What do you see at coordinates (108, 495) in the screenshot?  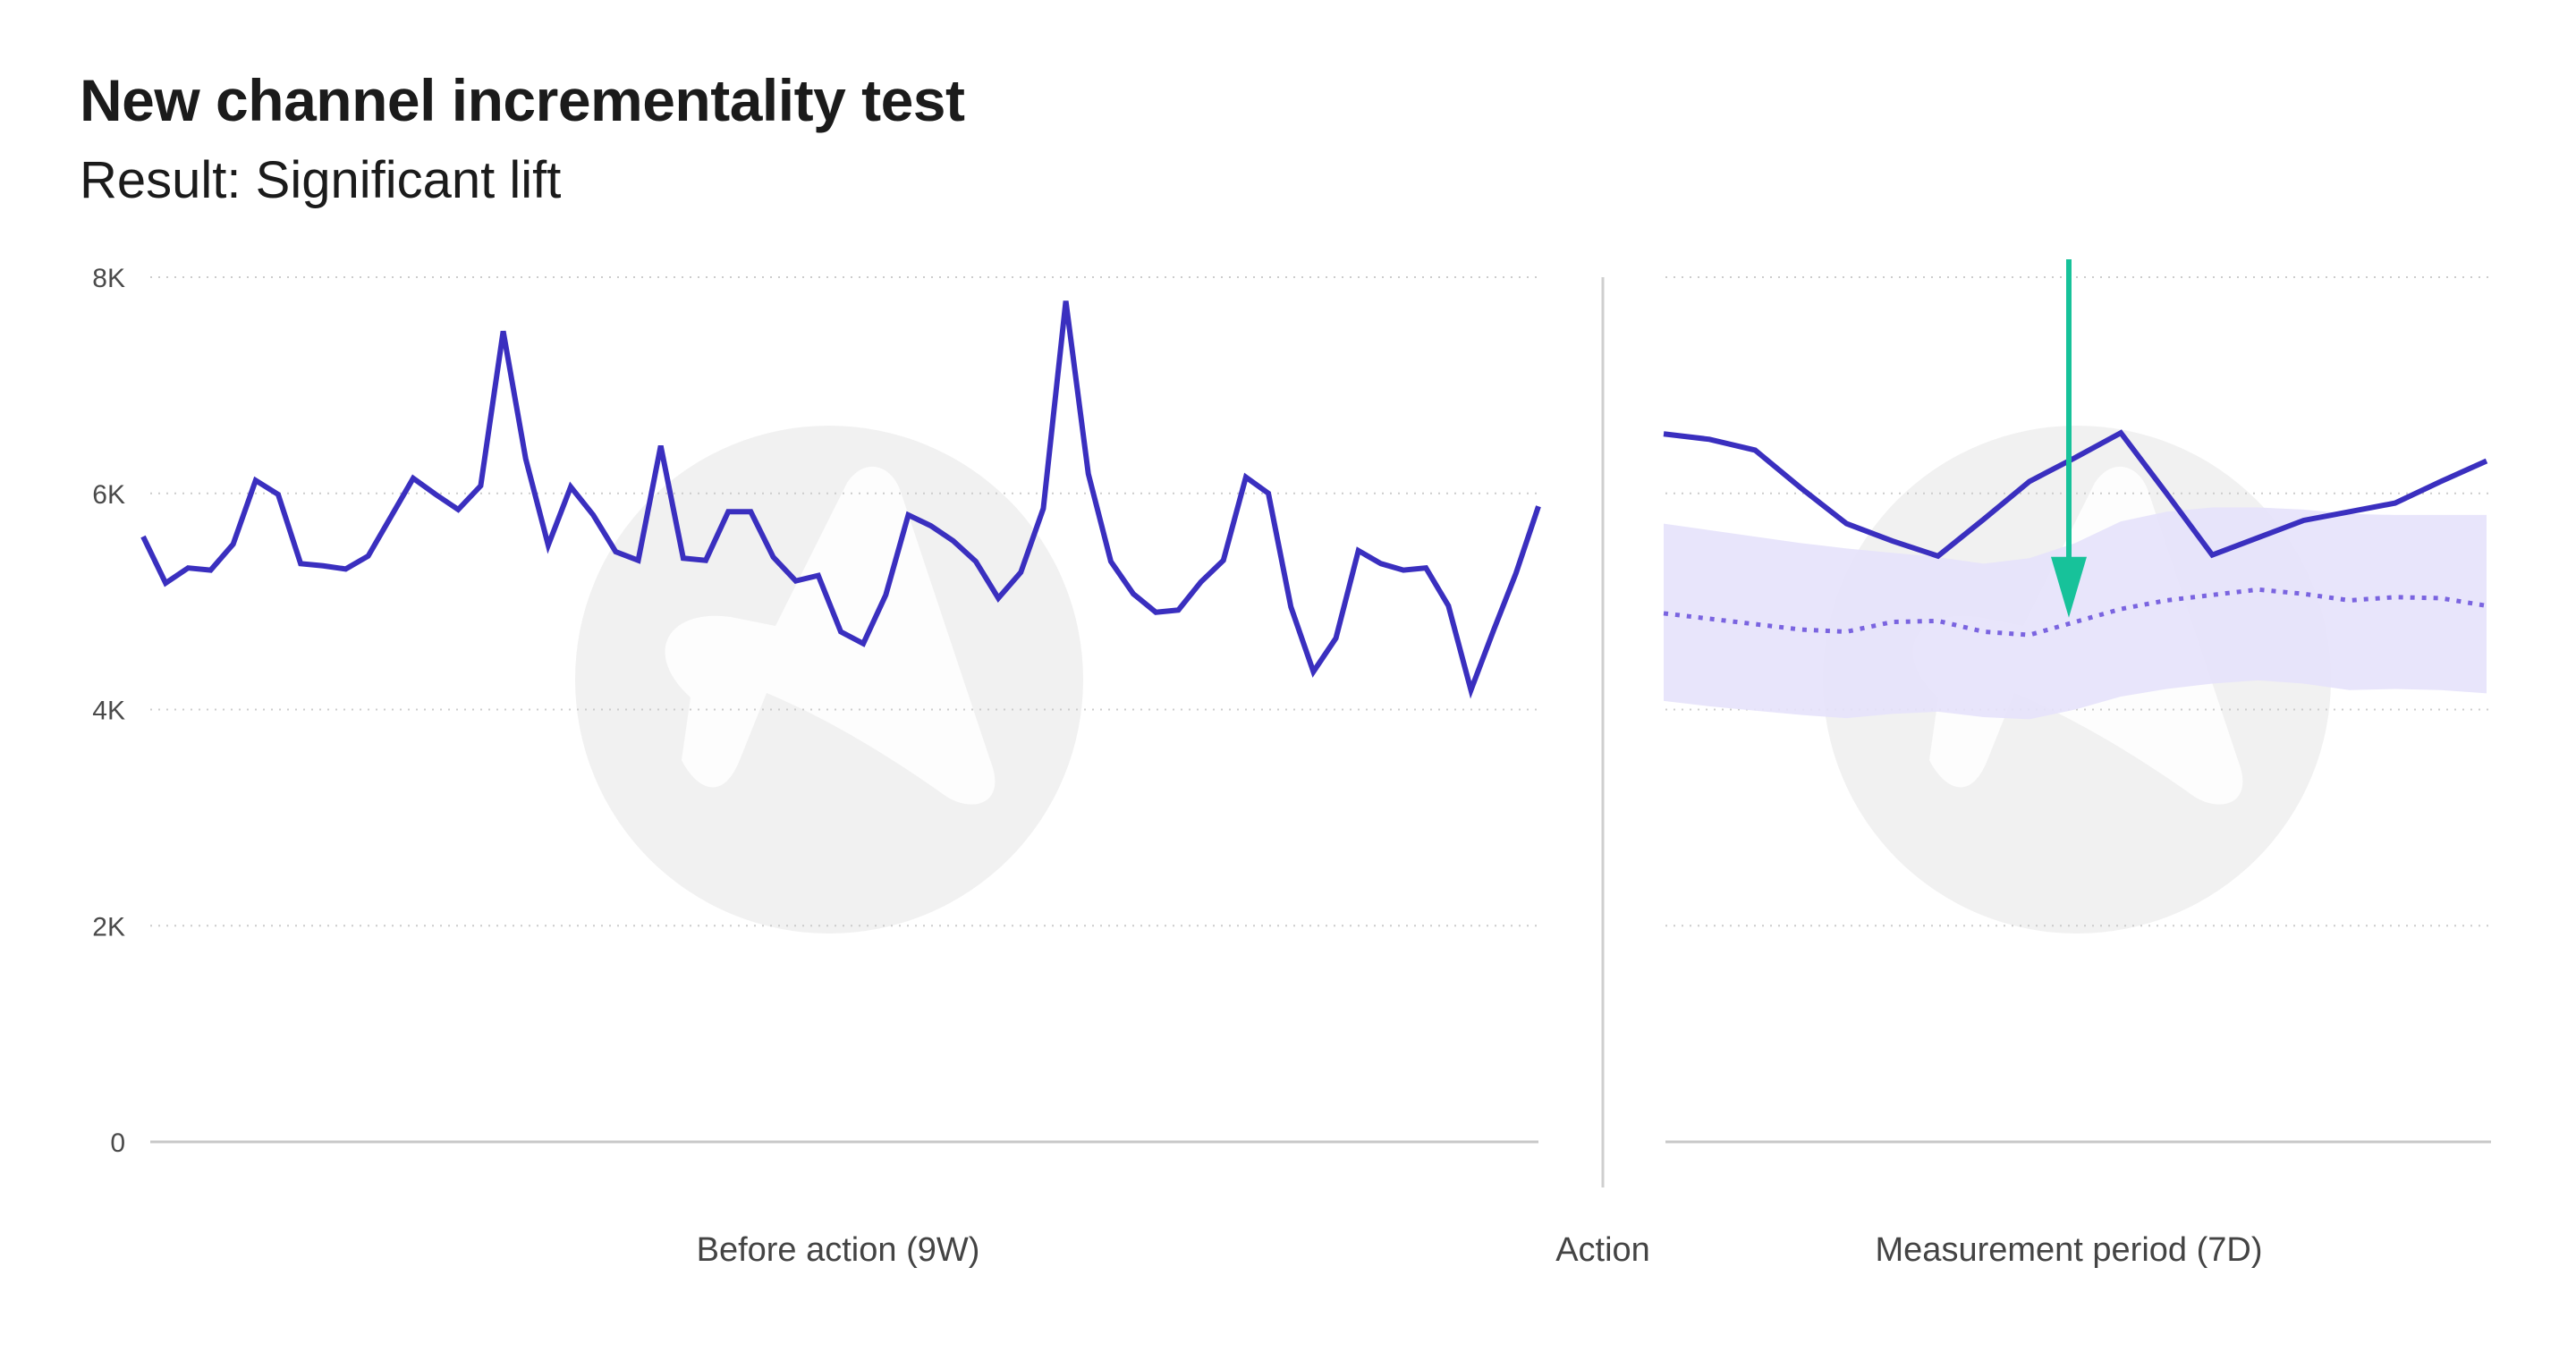 I see `y-tick-label: 6K` at bounding box center [108, 495].